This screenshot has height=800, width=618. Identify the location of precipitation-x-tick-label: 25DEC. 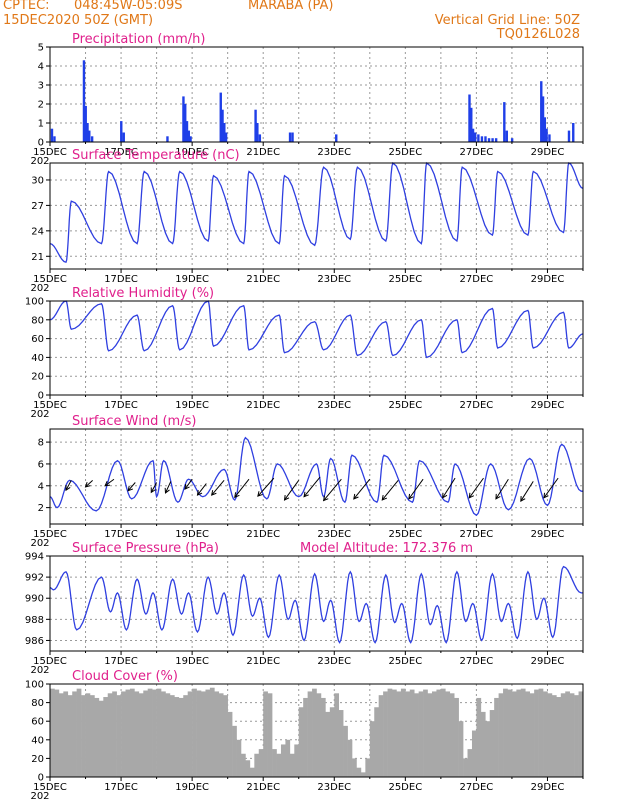
(405, 152).